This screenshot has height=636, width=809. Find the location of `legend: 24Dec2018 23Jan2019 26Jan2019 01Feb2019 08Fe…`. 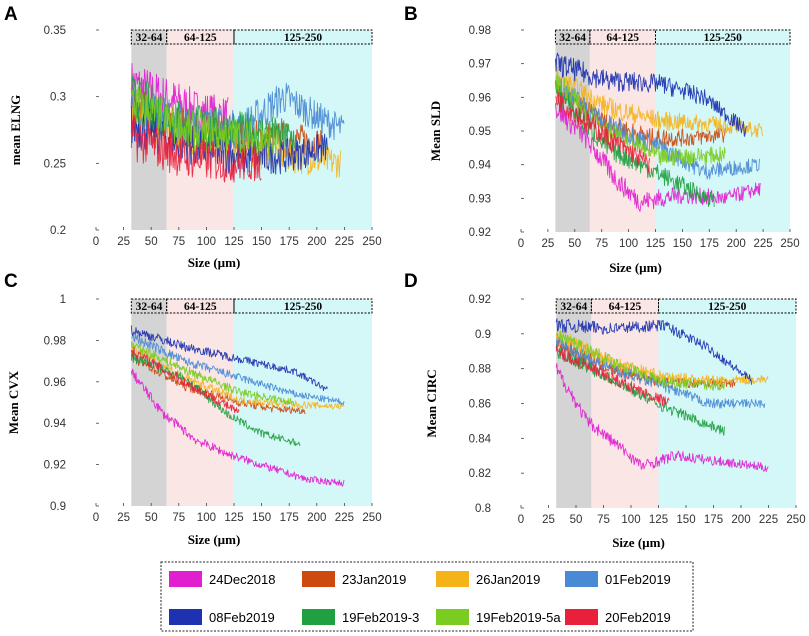

legend: 24Dec2018 23Jan2019 26Jan2019 01Feb2019 08Fe… is located at coordinates (427, 596).